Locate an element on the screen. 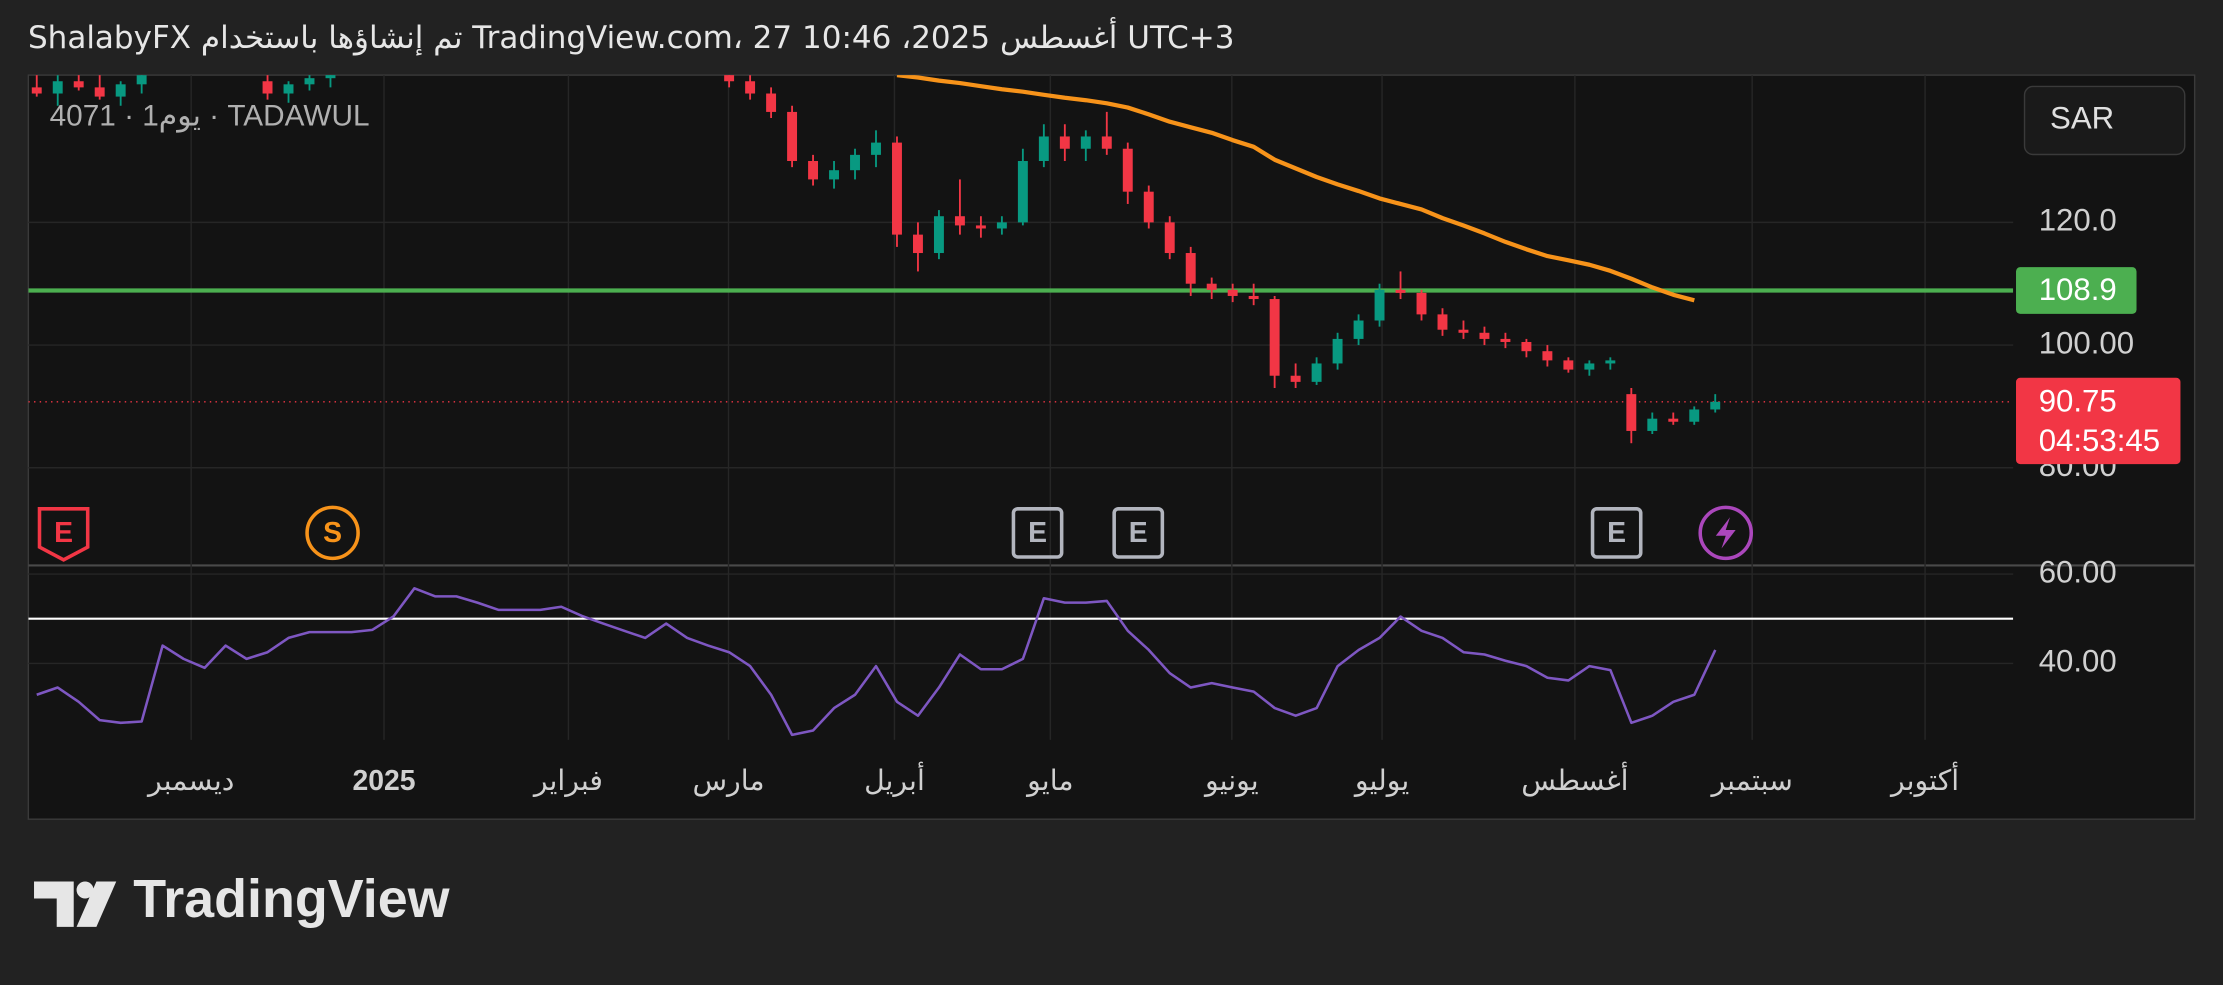 This screenshot has height=985, width=2223. countdown-label: 04:53:45 is located at coordinates (2099, 440).